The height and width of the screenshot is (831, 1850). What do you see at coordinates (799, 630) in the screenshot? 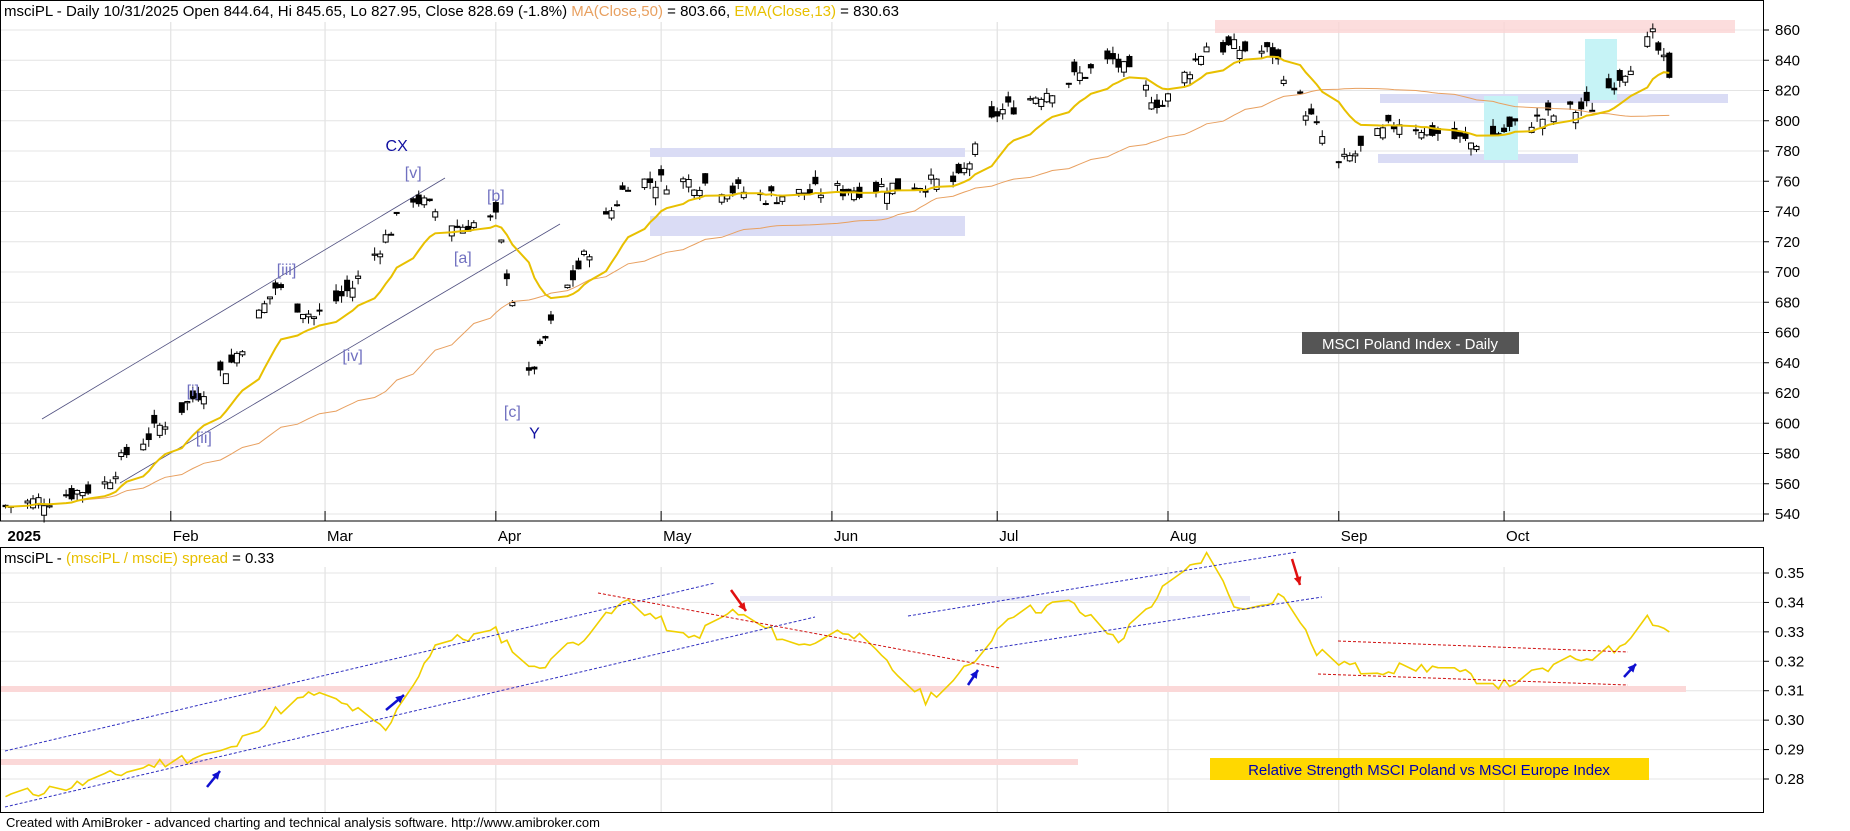
I see `spread-downtrend-line` at bounding box center [799, 630].